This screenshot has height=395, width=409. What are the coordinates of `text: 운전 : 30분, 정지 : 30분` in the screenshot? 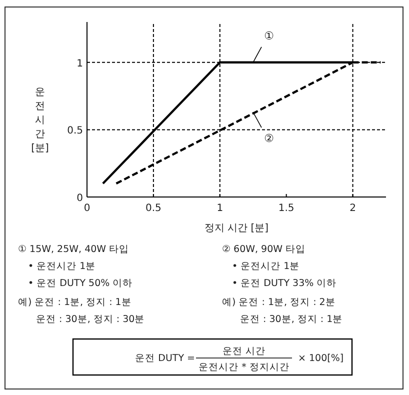 It's located at (90, 319).